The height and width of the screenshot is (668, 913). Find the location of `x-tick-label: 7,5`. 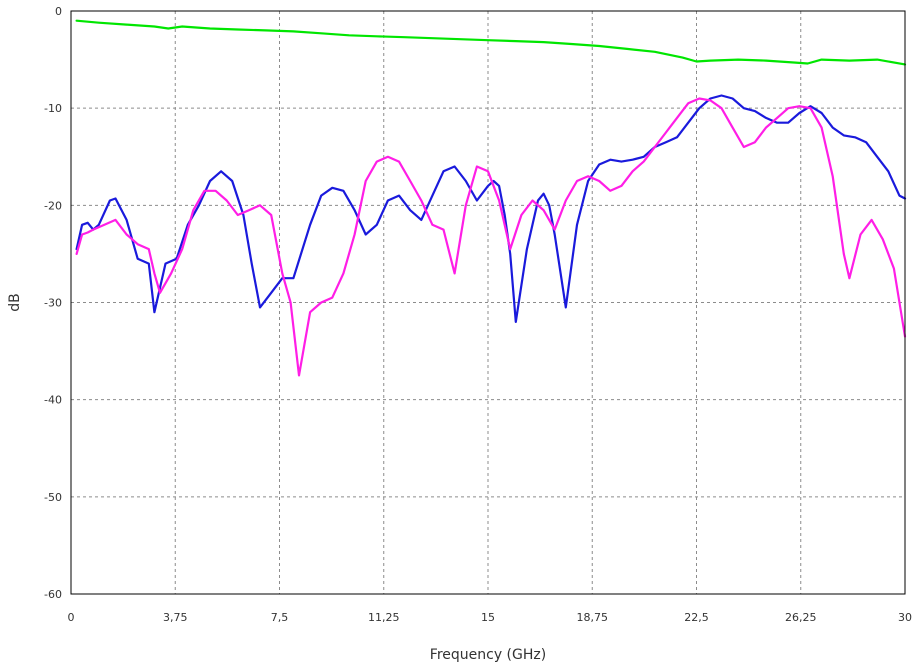

x-tick-label: 7,5 is located at coordinates (280, 617).